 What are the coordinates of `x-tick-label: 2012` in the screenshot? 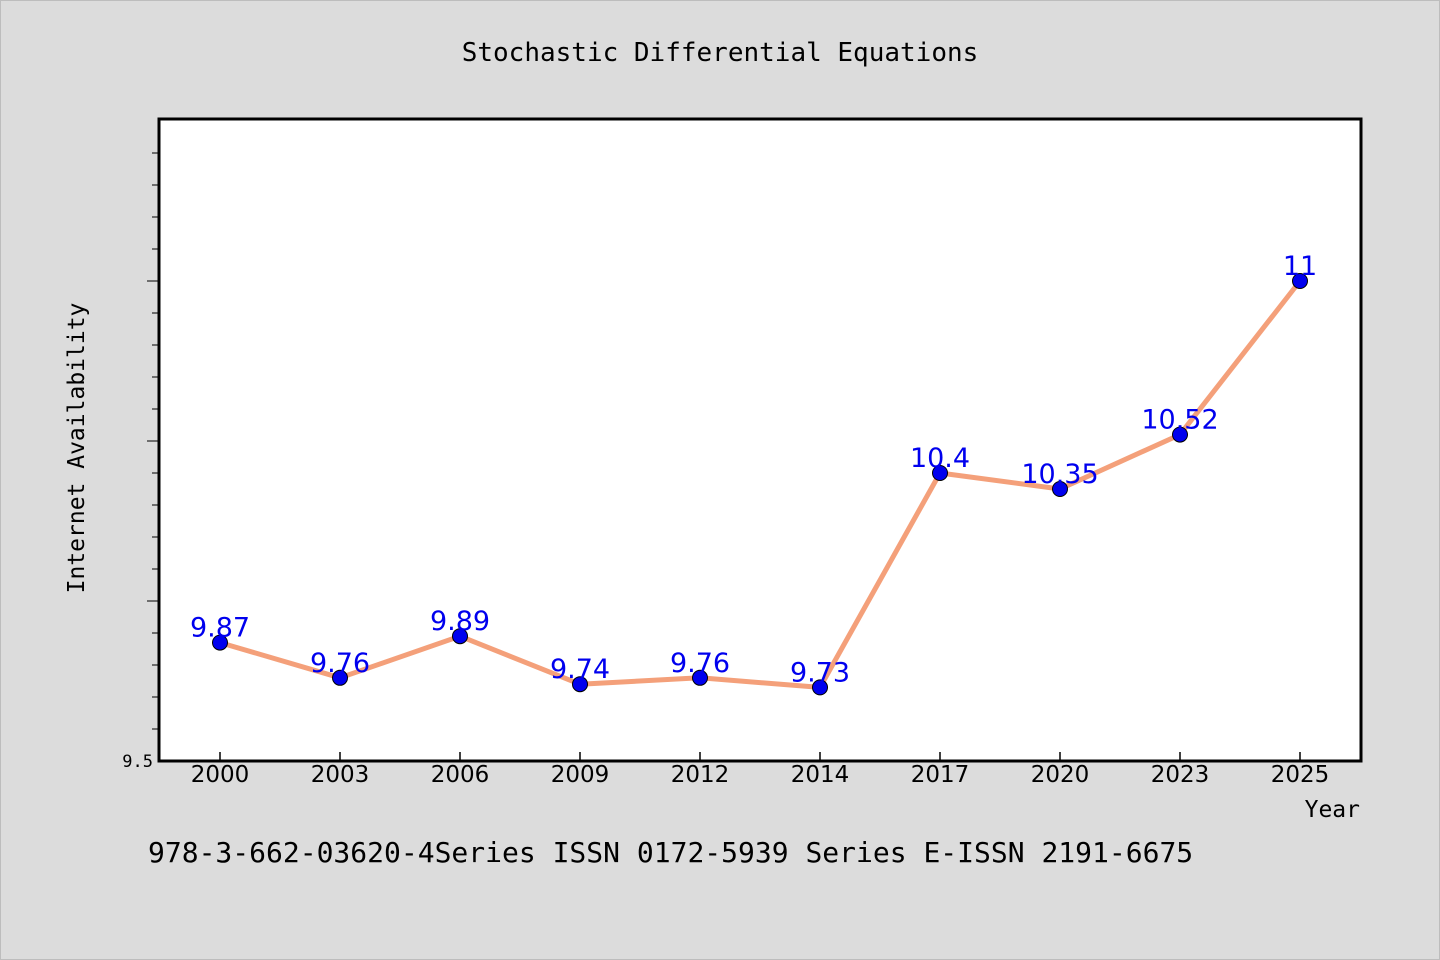 It's located at (700, 775).